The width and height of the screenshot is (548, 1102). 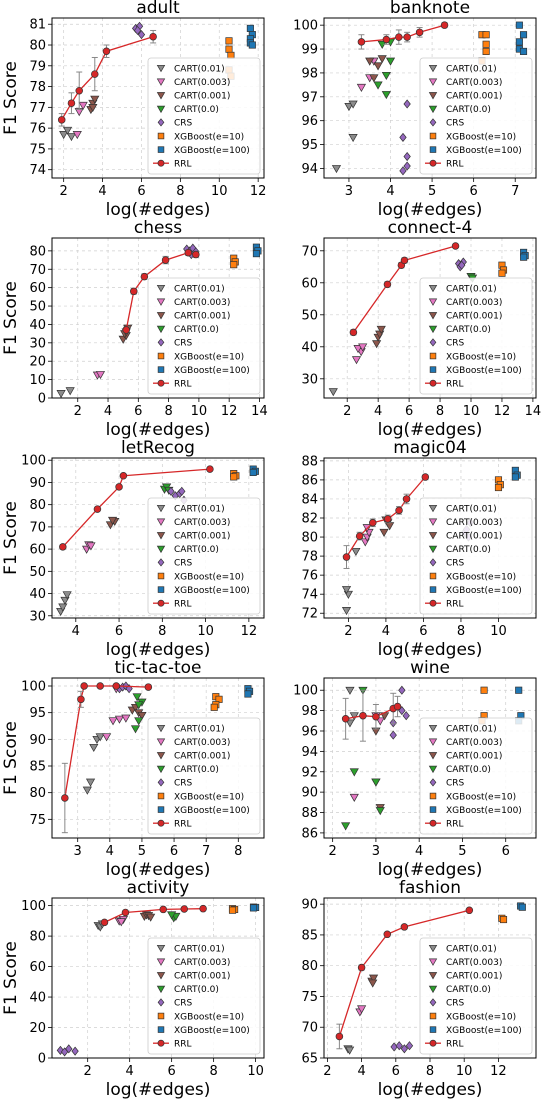 What do you see at coordinates (193, 977) in the screenshot?
I see `legend-item: CART(0.001)` at bounding box center [193, 977].